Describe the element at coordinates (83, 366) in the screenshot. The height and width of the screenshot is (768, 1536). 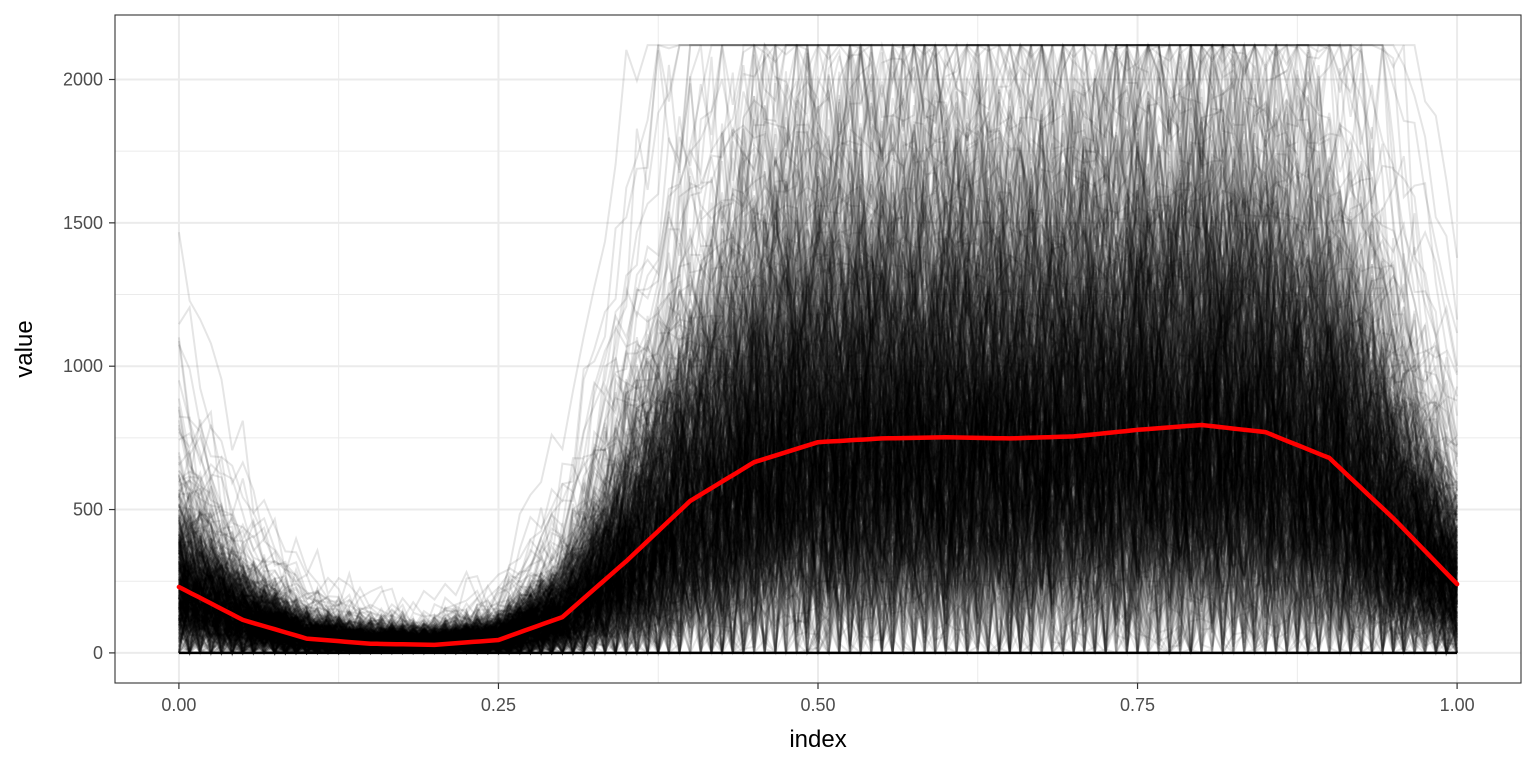
I see `y-tick-label: 1000` at that location.